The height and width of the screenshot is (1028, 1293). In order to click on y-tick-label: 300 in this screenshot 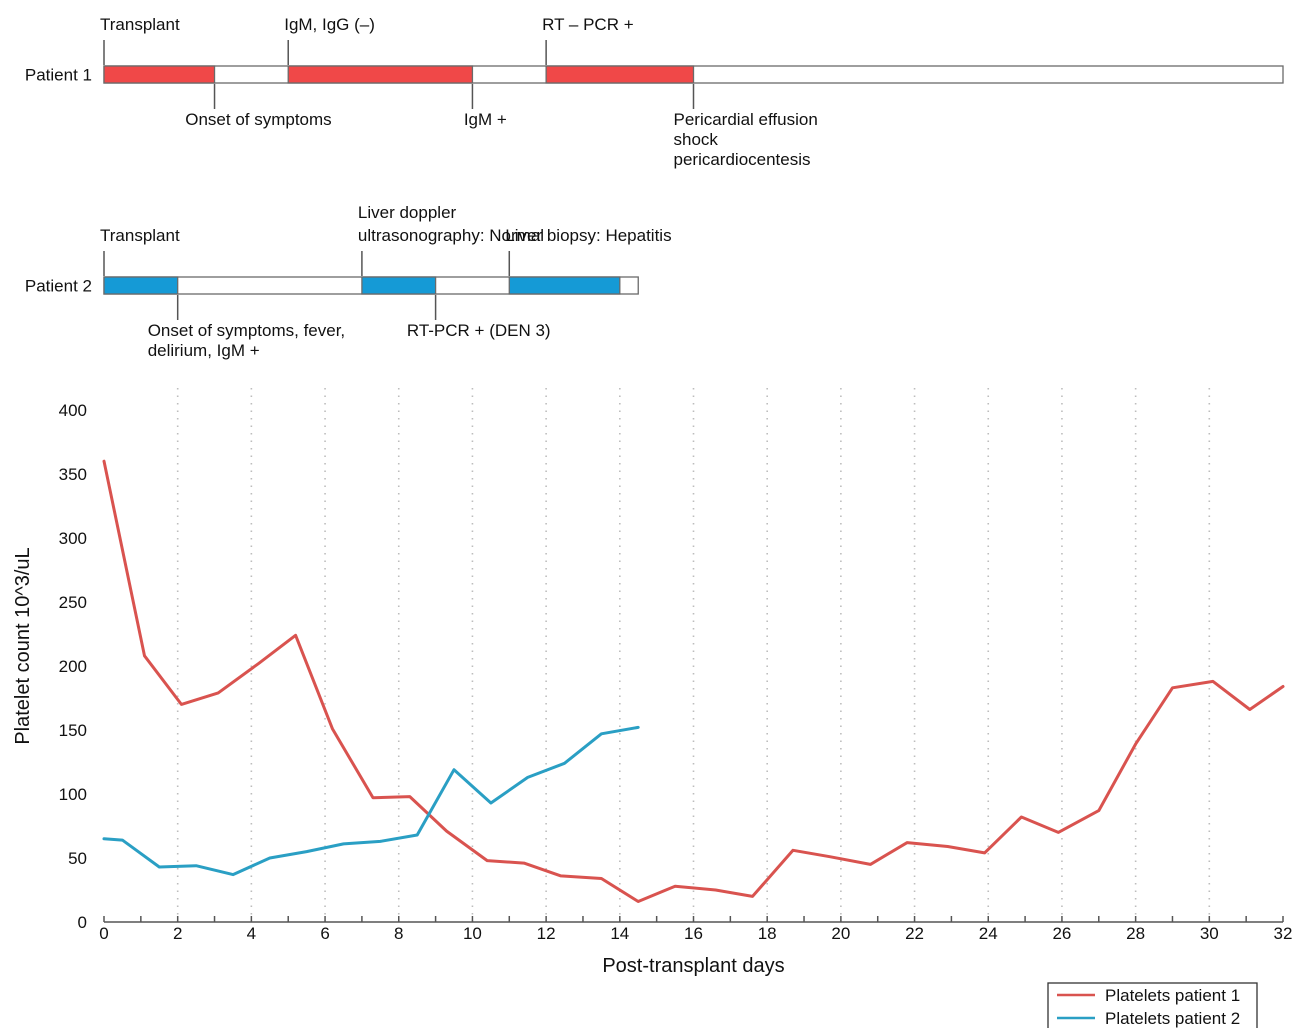, I will do `click(73, 538)`.